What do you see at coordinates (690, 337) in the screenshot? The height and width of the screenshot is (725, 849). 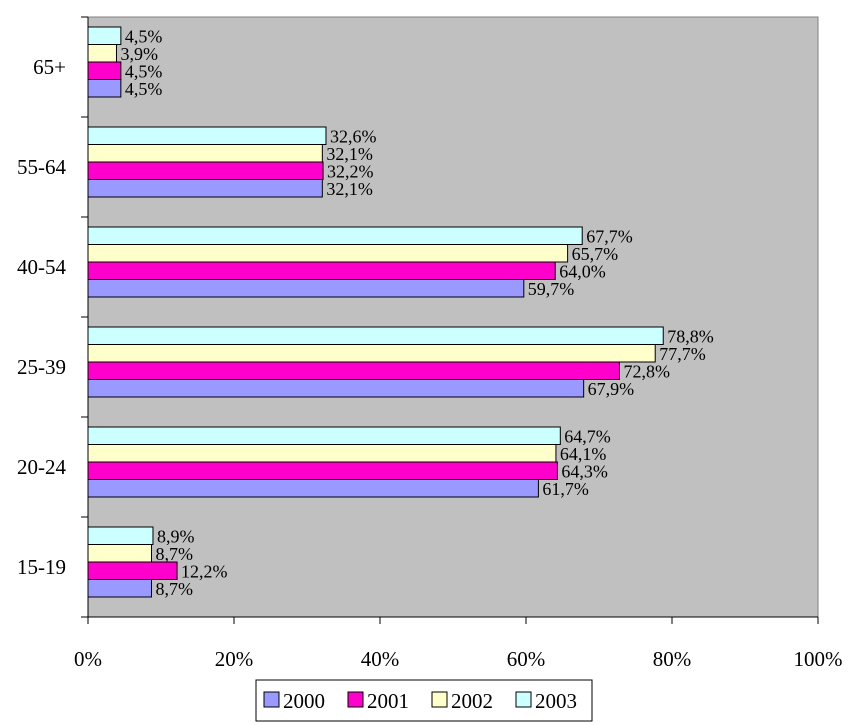 I see `data-label: 78,8%` at bounding box center [690, 337].